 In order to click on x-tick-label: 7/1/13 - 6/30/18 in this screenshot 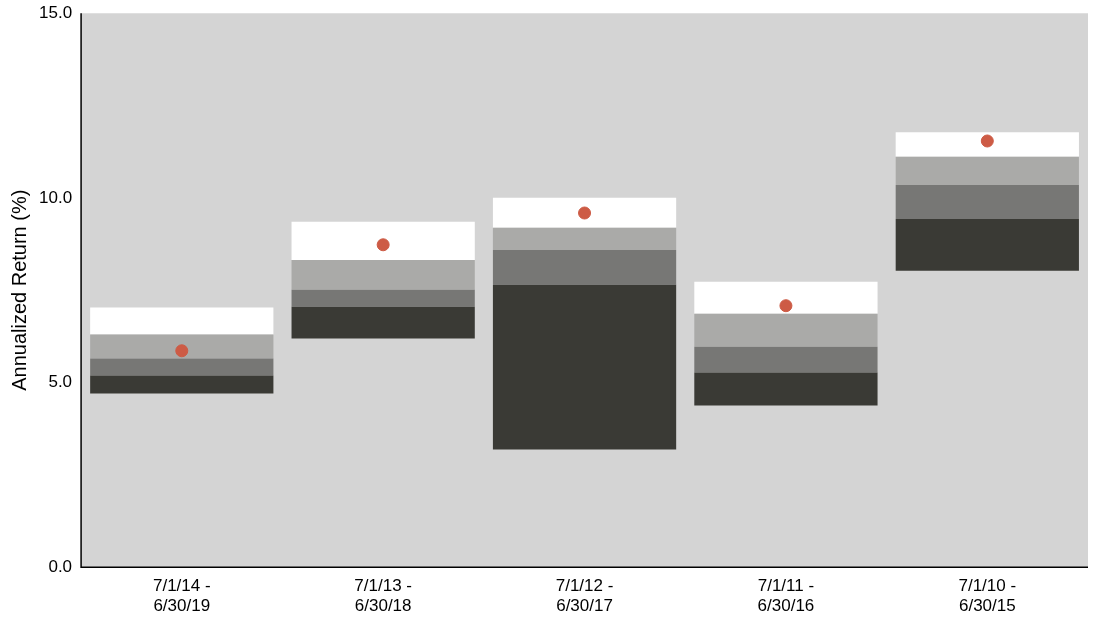, I will do `click(383, 596)`.